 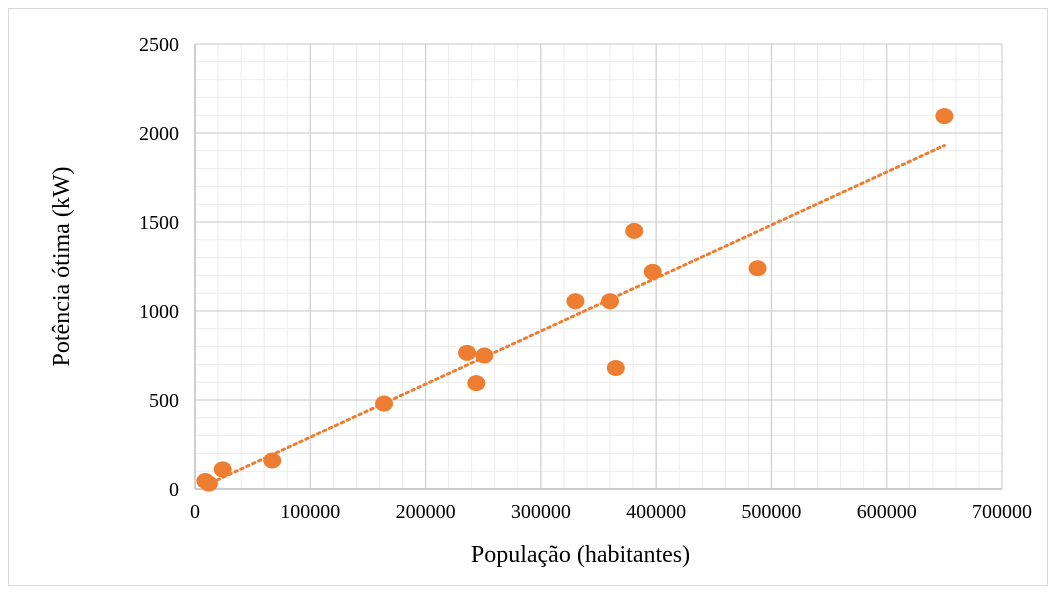 What do you see at coordinates (195, 512) in the screenshot?
I see `x-tick-label: 0` at bounding box center [195, 512].